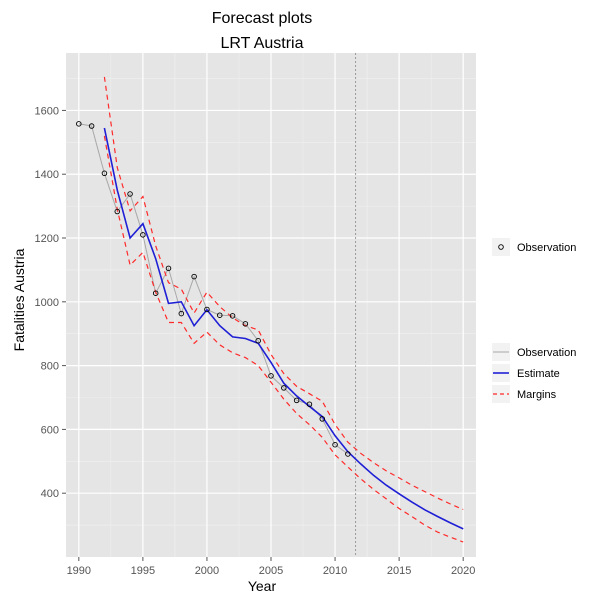 This screenshot has height=594, width=592. Describe the element at coordinates (47, 175) in the screenshot. I see `y-tick-label: 1400` at that location.